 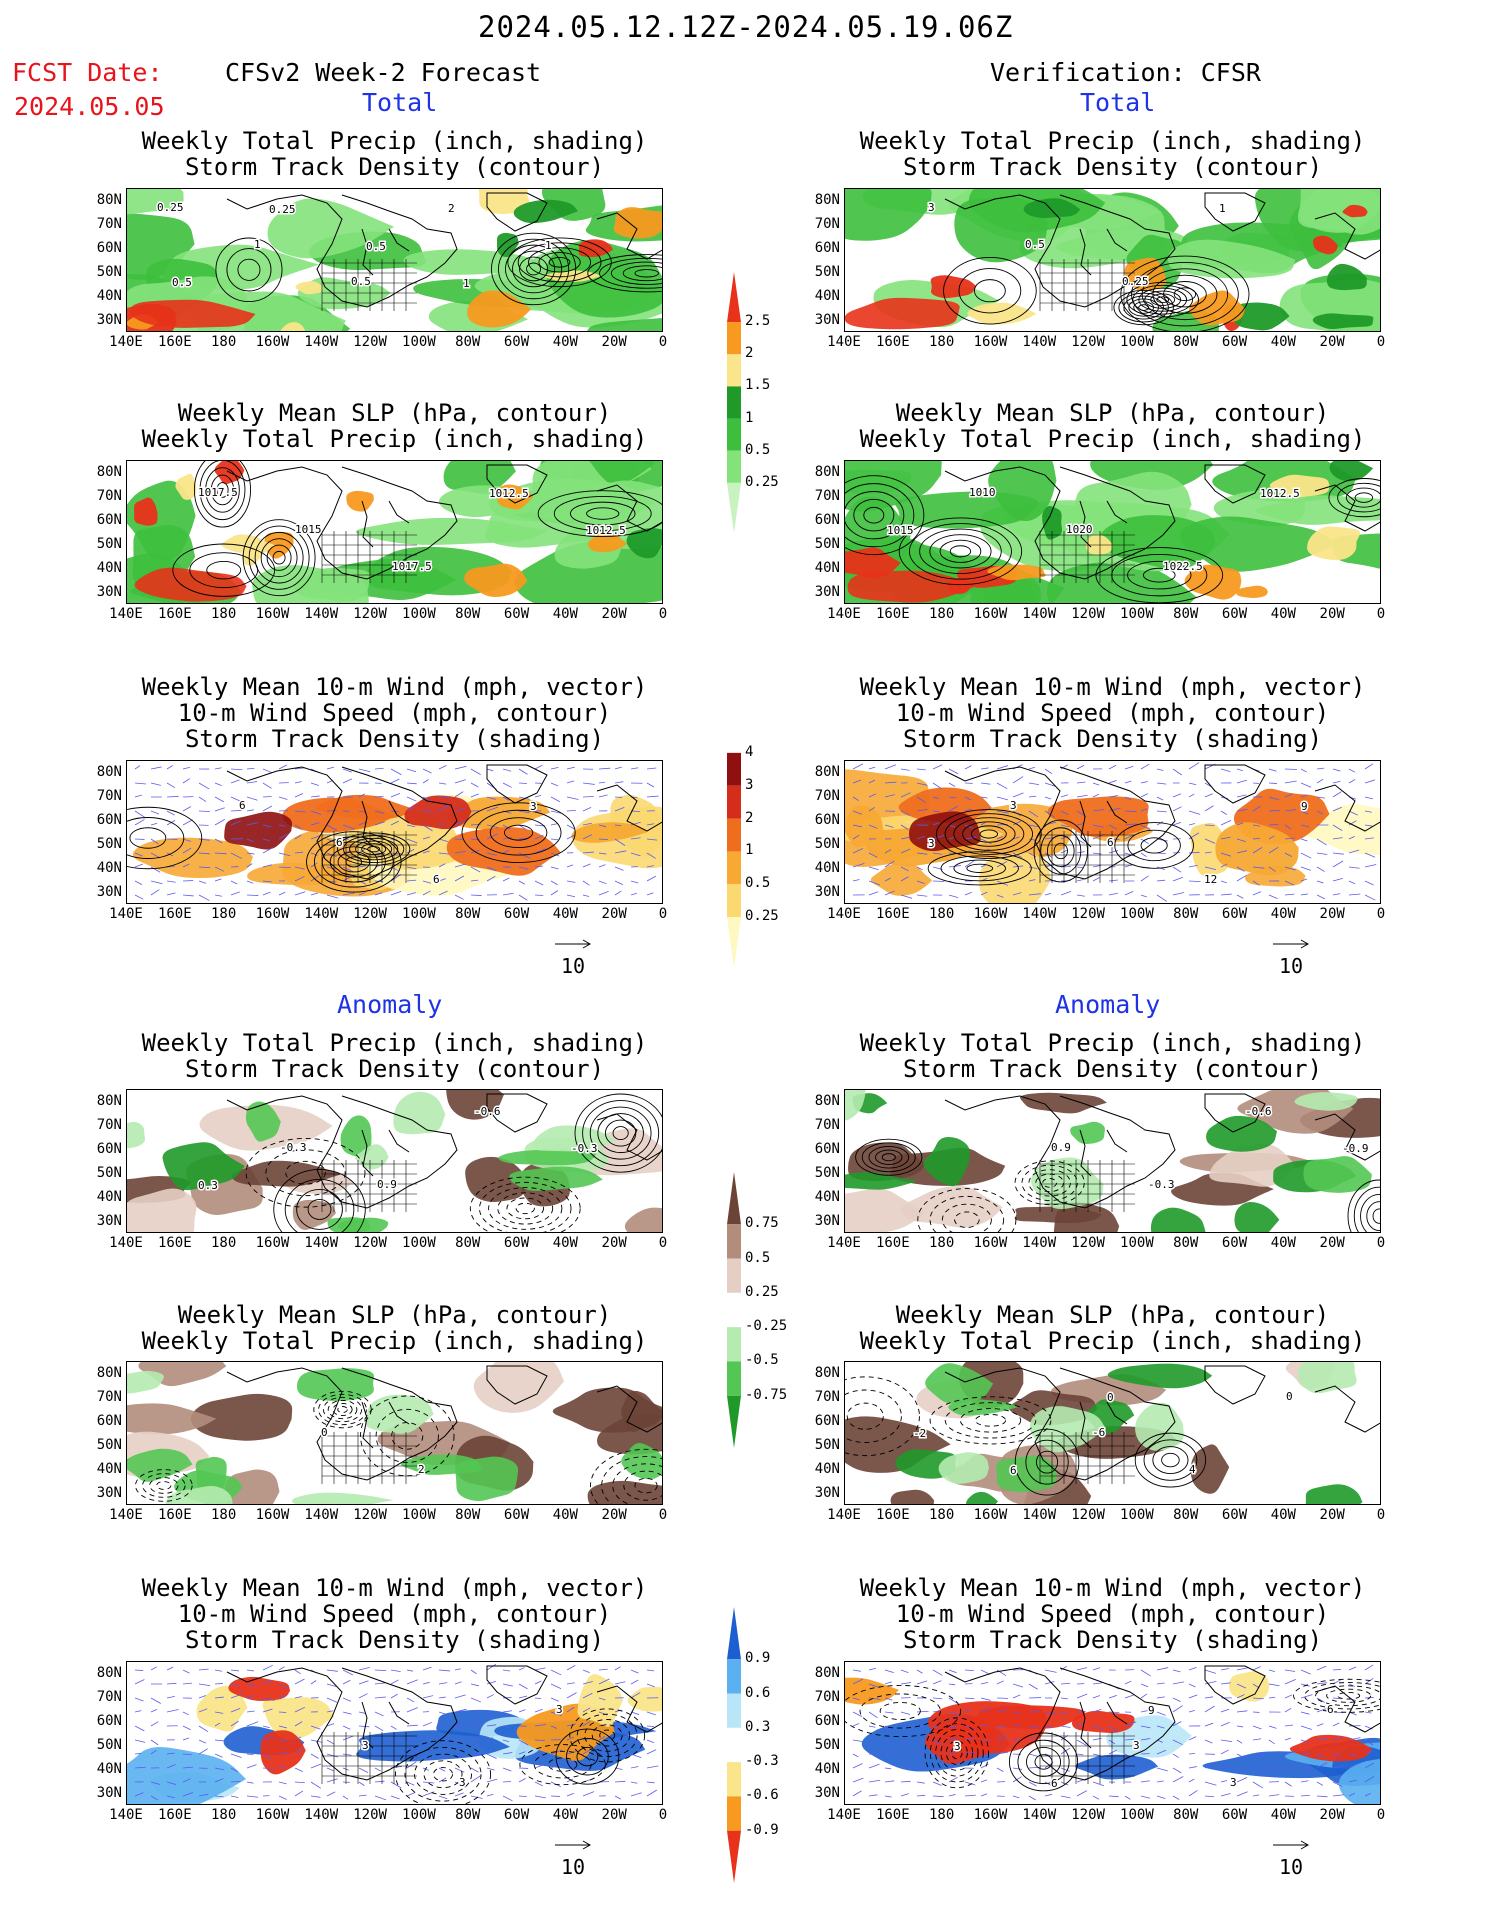 I want to click on contour-label: 1012.5, so click(x=1280, y=493).